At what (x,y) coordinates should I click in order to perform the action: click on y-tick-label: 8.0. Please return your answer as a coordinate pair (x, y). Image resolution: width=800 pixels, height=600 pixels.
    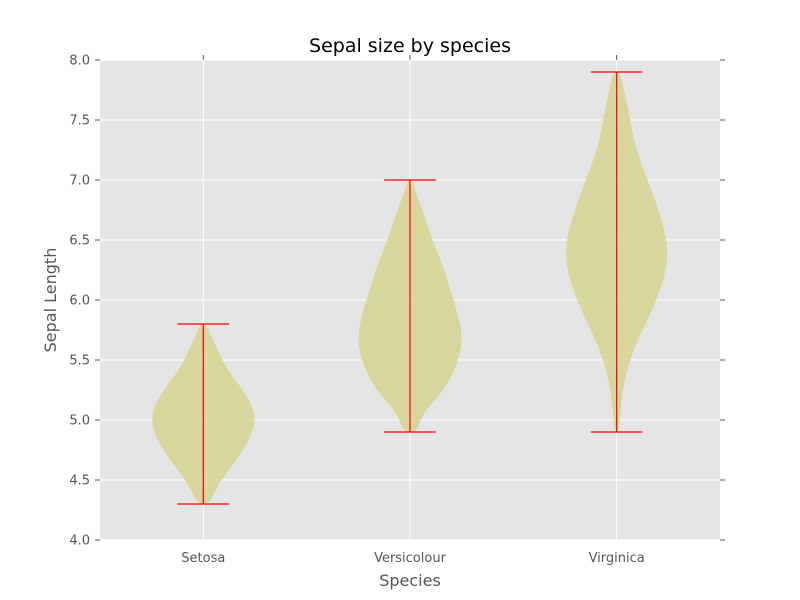
    Looking at the image, I should click on (79, 61).